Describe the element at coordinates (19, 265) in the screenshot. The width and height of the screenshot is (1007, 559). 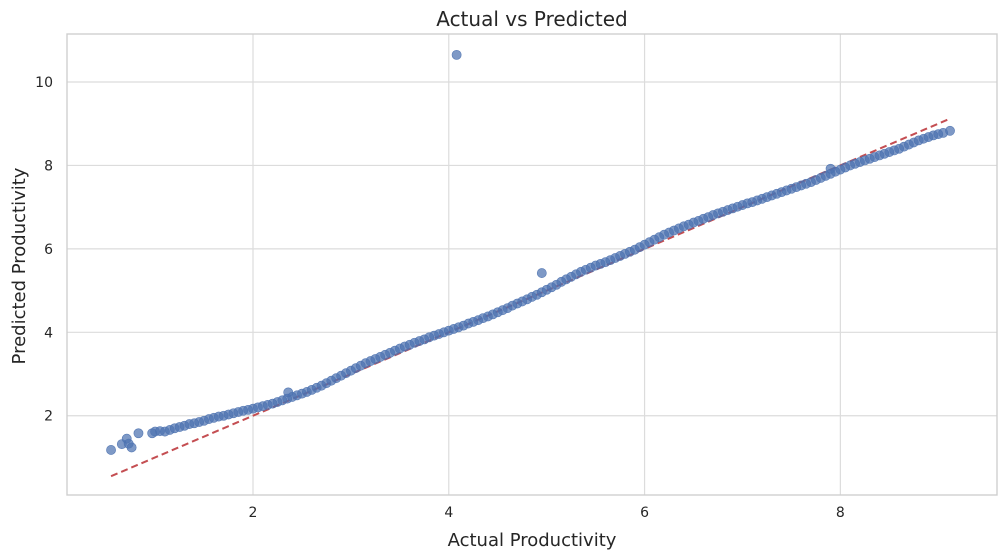
I see `y-axis-label: Predicted Productivity` at that location.